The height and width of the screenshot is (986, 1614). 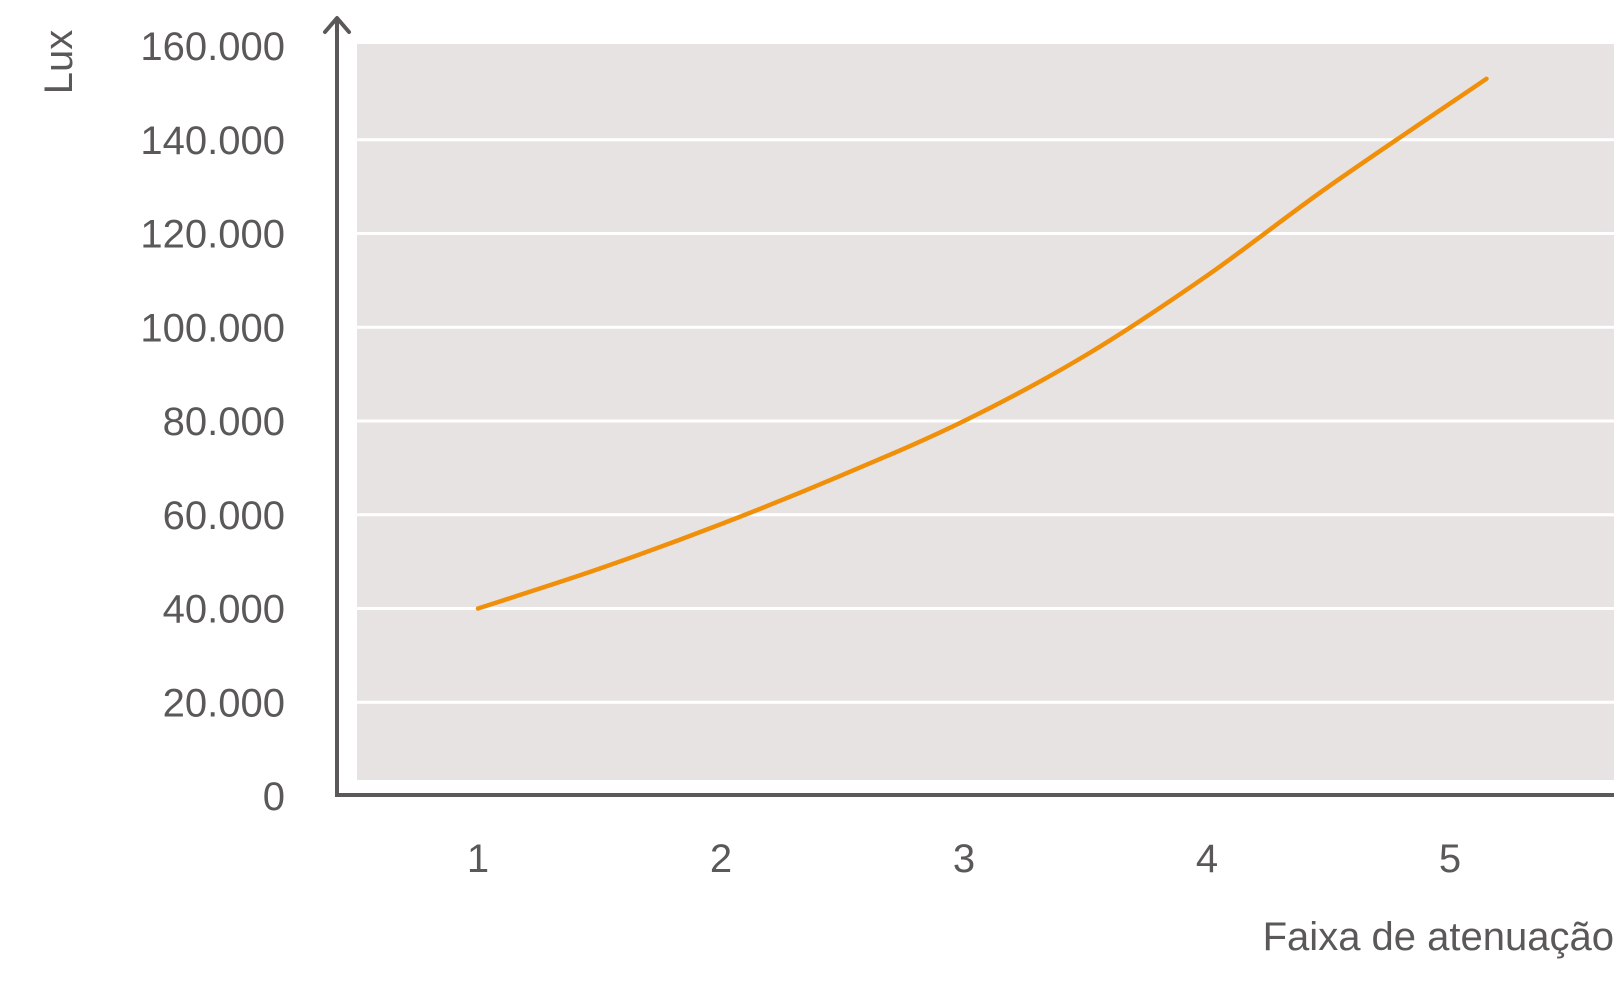 What do you see at coordinates (224, 610) in the screenshot?
I see `y-tick-label: 40.000` at bounding box center [224, 610].